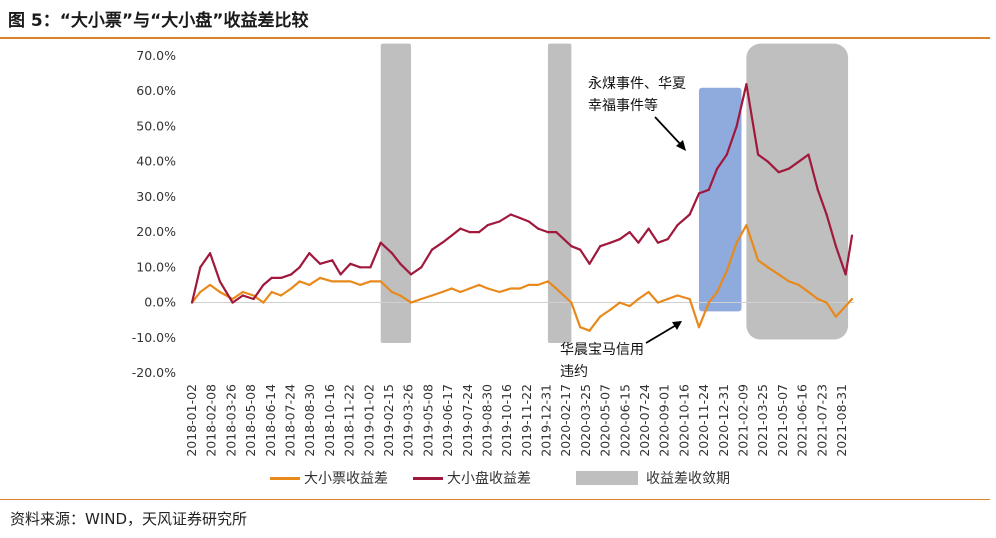  What do you see at coordinates (154, 337) in the screenshot?
I see `y-tick-label: -10.0%` at bounding box center [154, 337].